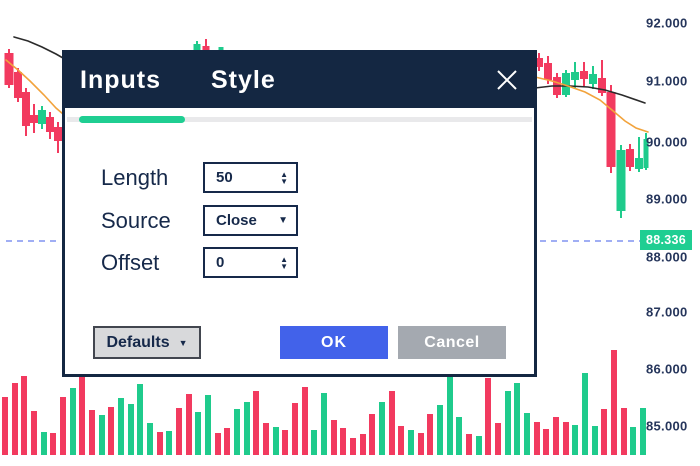 Image resolution: width=700 pixels, height=466 pixels. I want to click on length-label: Length, so click(135, 177).